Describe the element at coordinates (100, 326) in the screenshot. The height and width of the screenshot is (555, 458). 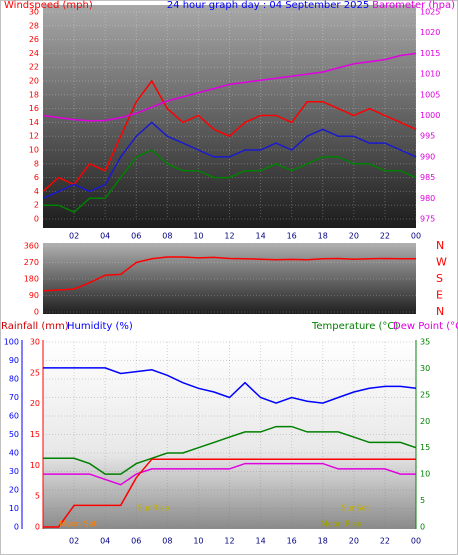
I see `humidity-label: Humidity (%)` at that location.